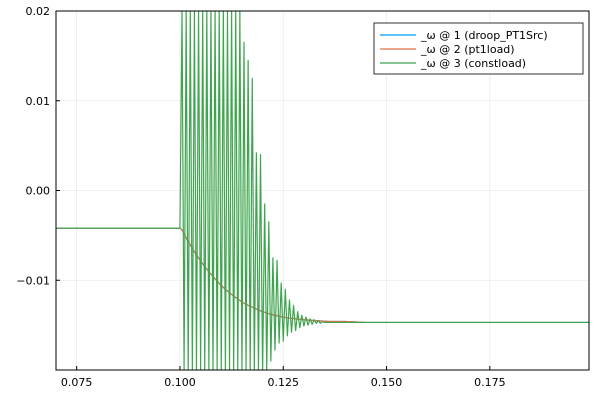 The height and width of the screenshot is (400, 600). What do you see at coordinates (38, 101) in the screenshot?
I see `y-tick-label: 0.01` at bounding box center [38, 101].